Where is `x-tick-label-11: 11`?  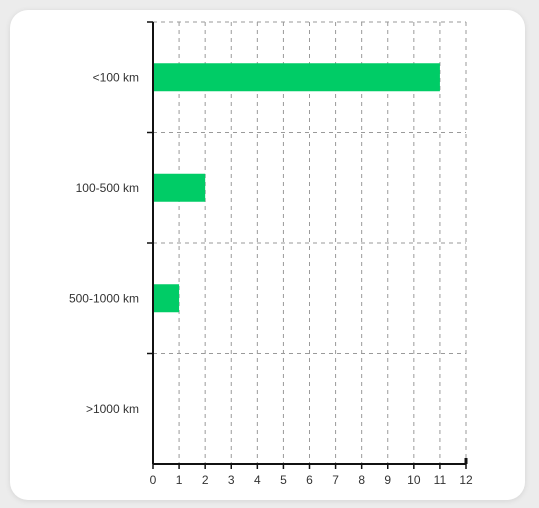 x-tick-label-11: 11 is located at coordinates (440, 480).